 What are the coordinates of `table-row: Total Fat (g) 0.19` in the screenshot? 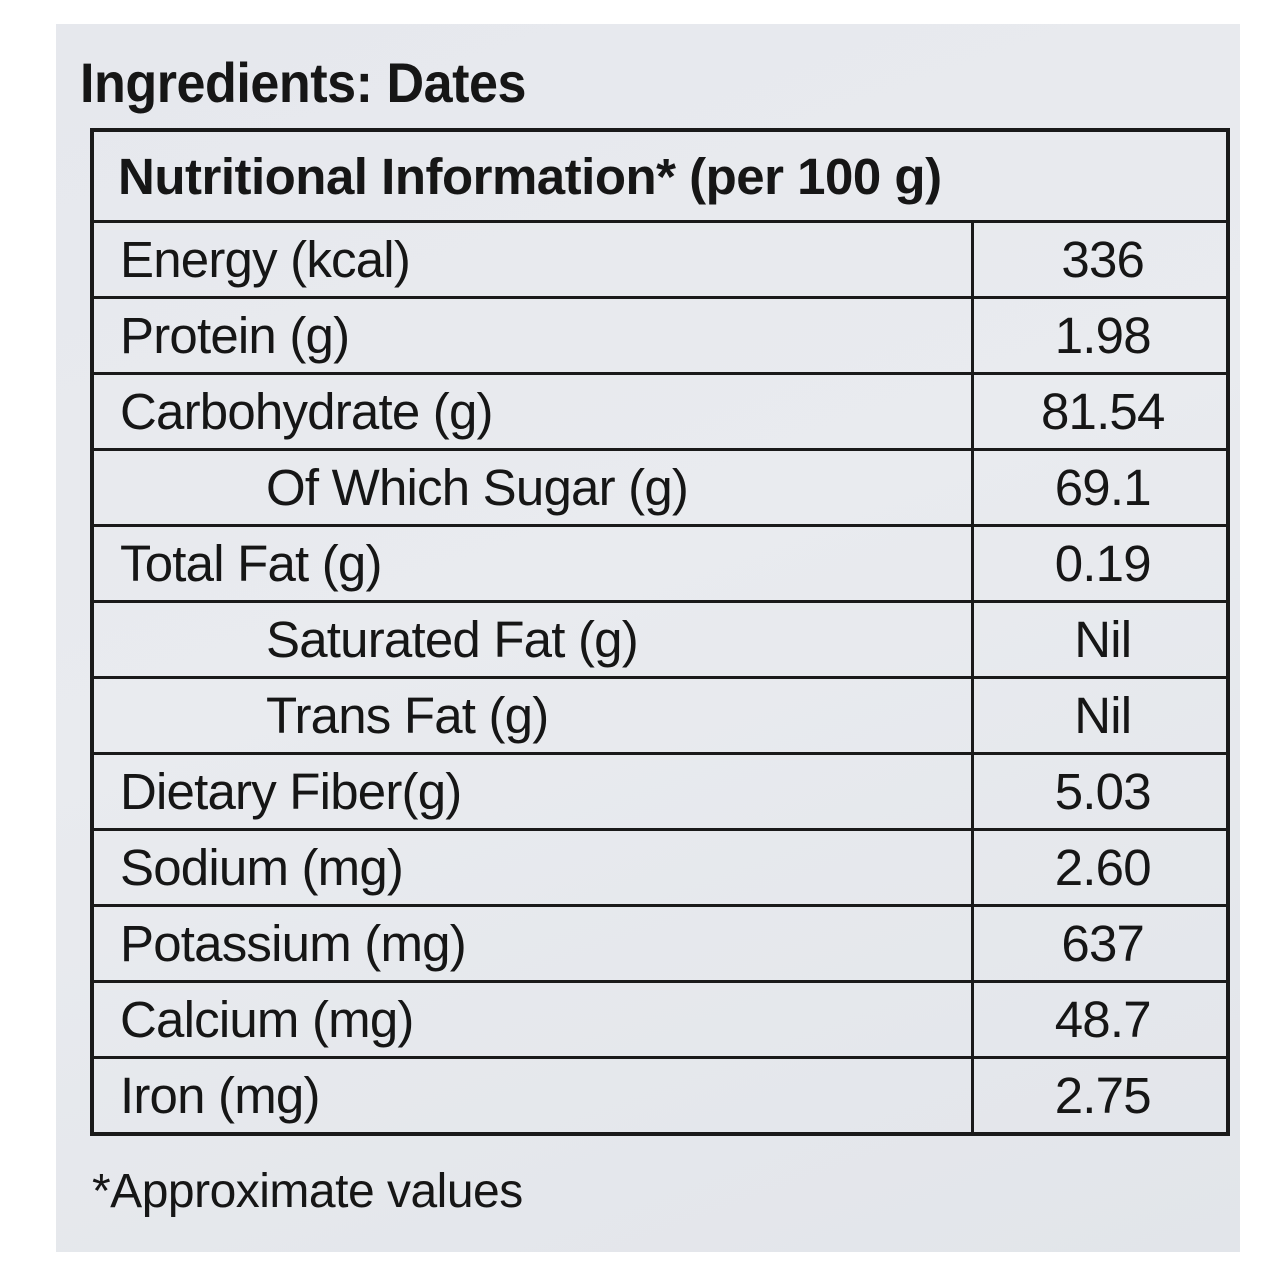 It's located at (660, 563).